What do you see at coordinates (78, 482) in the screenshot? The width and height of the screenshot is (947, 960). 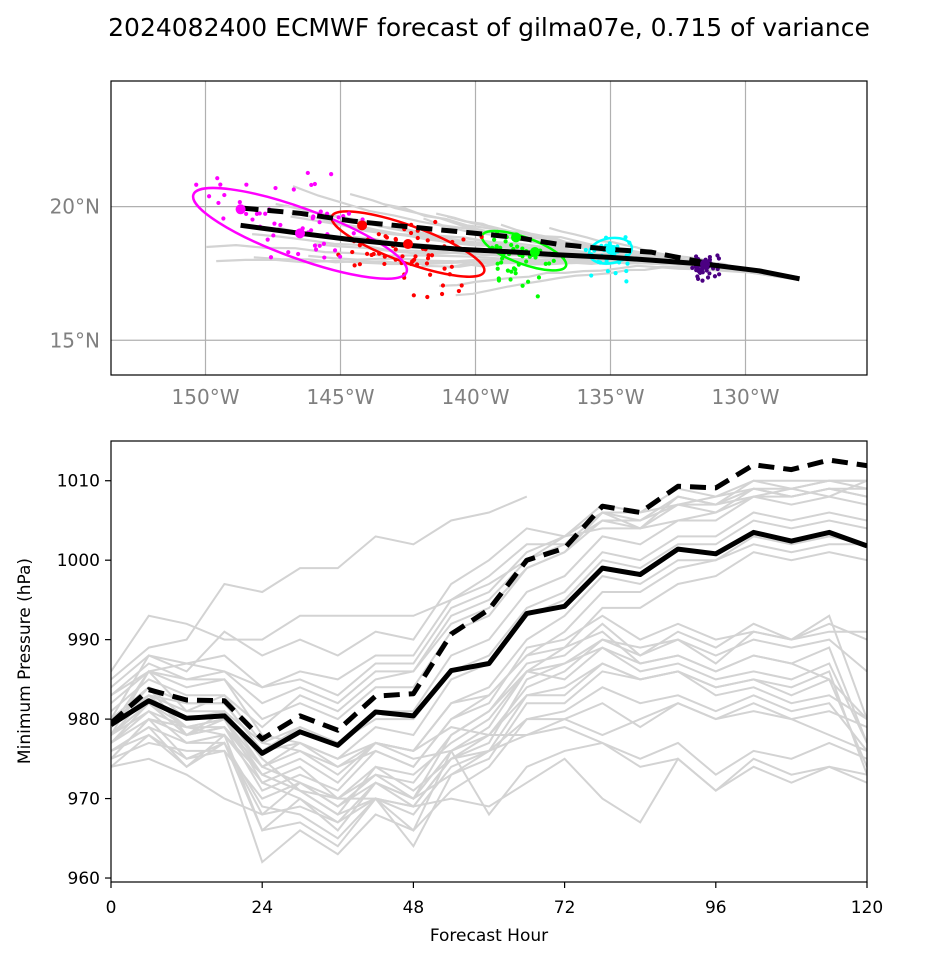 I see `y-tick-label: 1010` at bounding box center [78, 482].